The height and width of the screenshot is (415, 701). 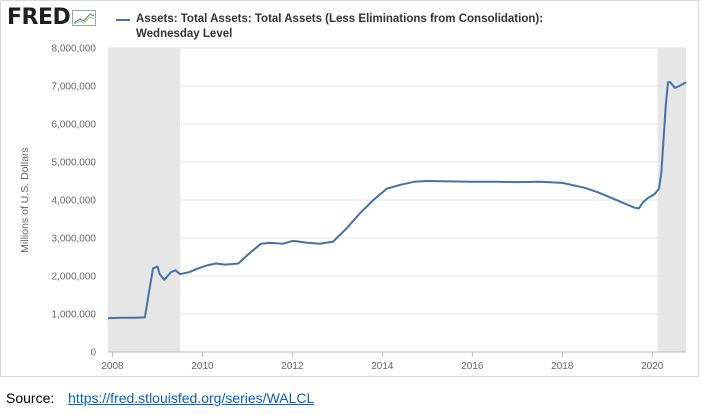 I want to click on y-axis-title: Millions of U.S. Dollars, so click(x=25, y=200).